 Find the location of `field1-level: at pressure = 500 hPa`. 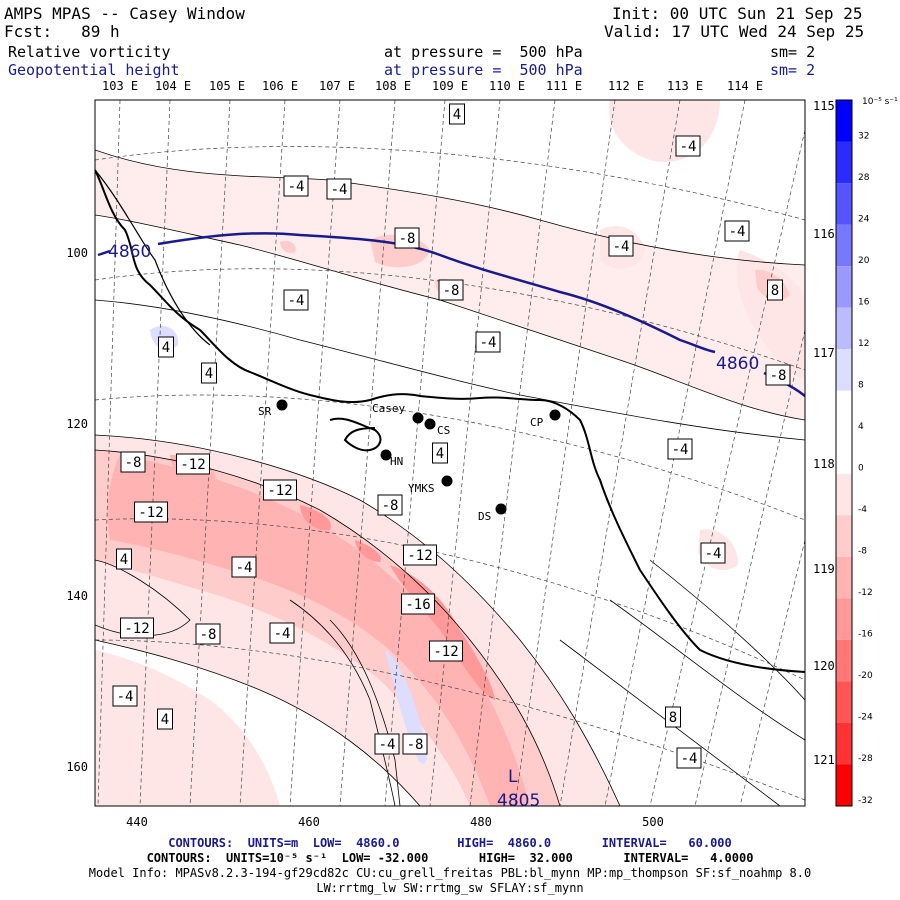

field1-level: at pressure = 500 hPa is located at coordinates (483, 52).